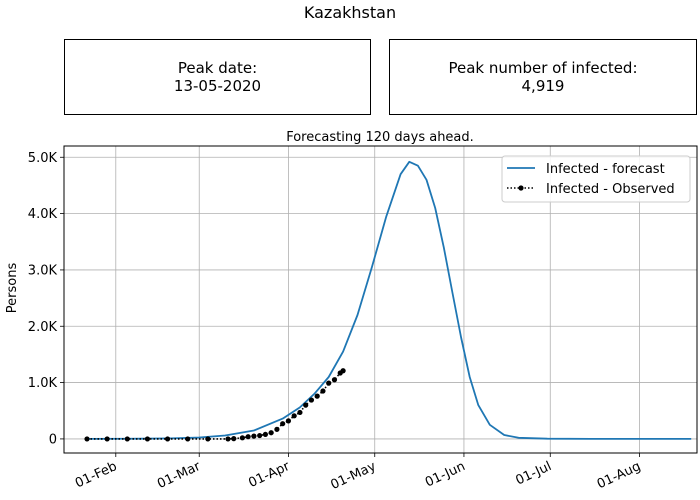 The image size is (700, 500). I want to click on peak-number-label: Peak number of infected:, so click(543, 68).